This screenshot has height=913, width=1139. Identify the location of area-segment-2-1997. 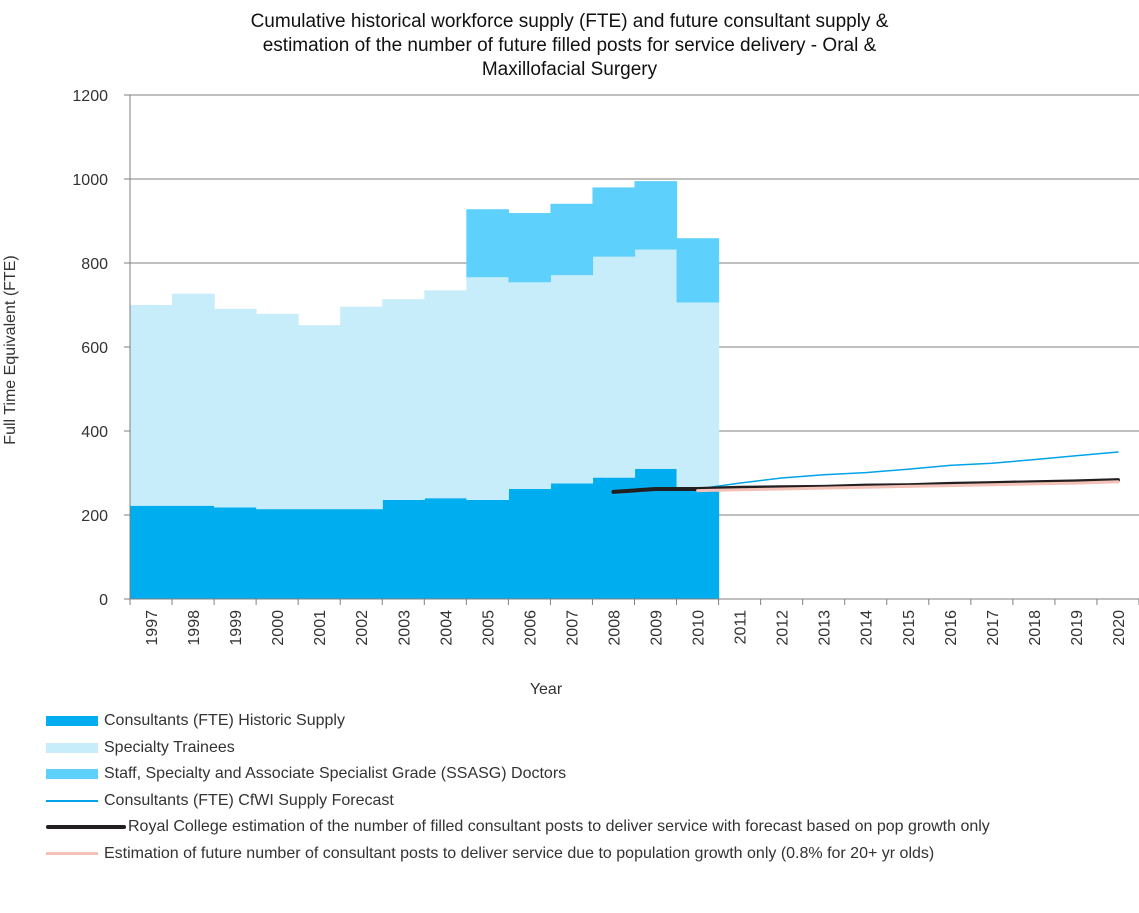
(151, 405).